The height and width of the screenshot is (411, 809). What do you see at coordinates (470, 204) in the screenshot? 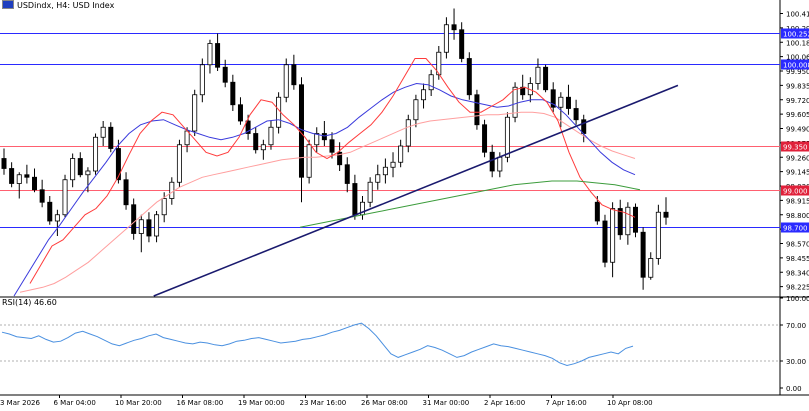
I see `ma-long-line` at bounding box center [470, 204].